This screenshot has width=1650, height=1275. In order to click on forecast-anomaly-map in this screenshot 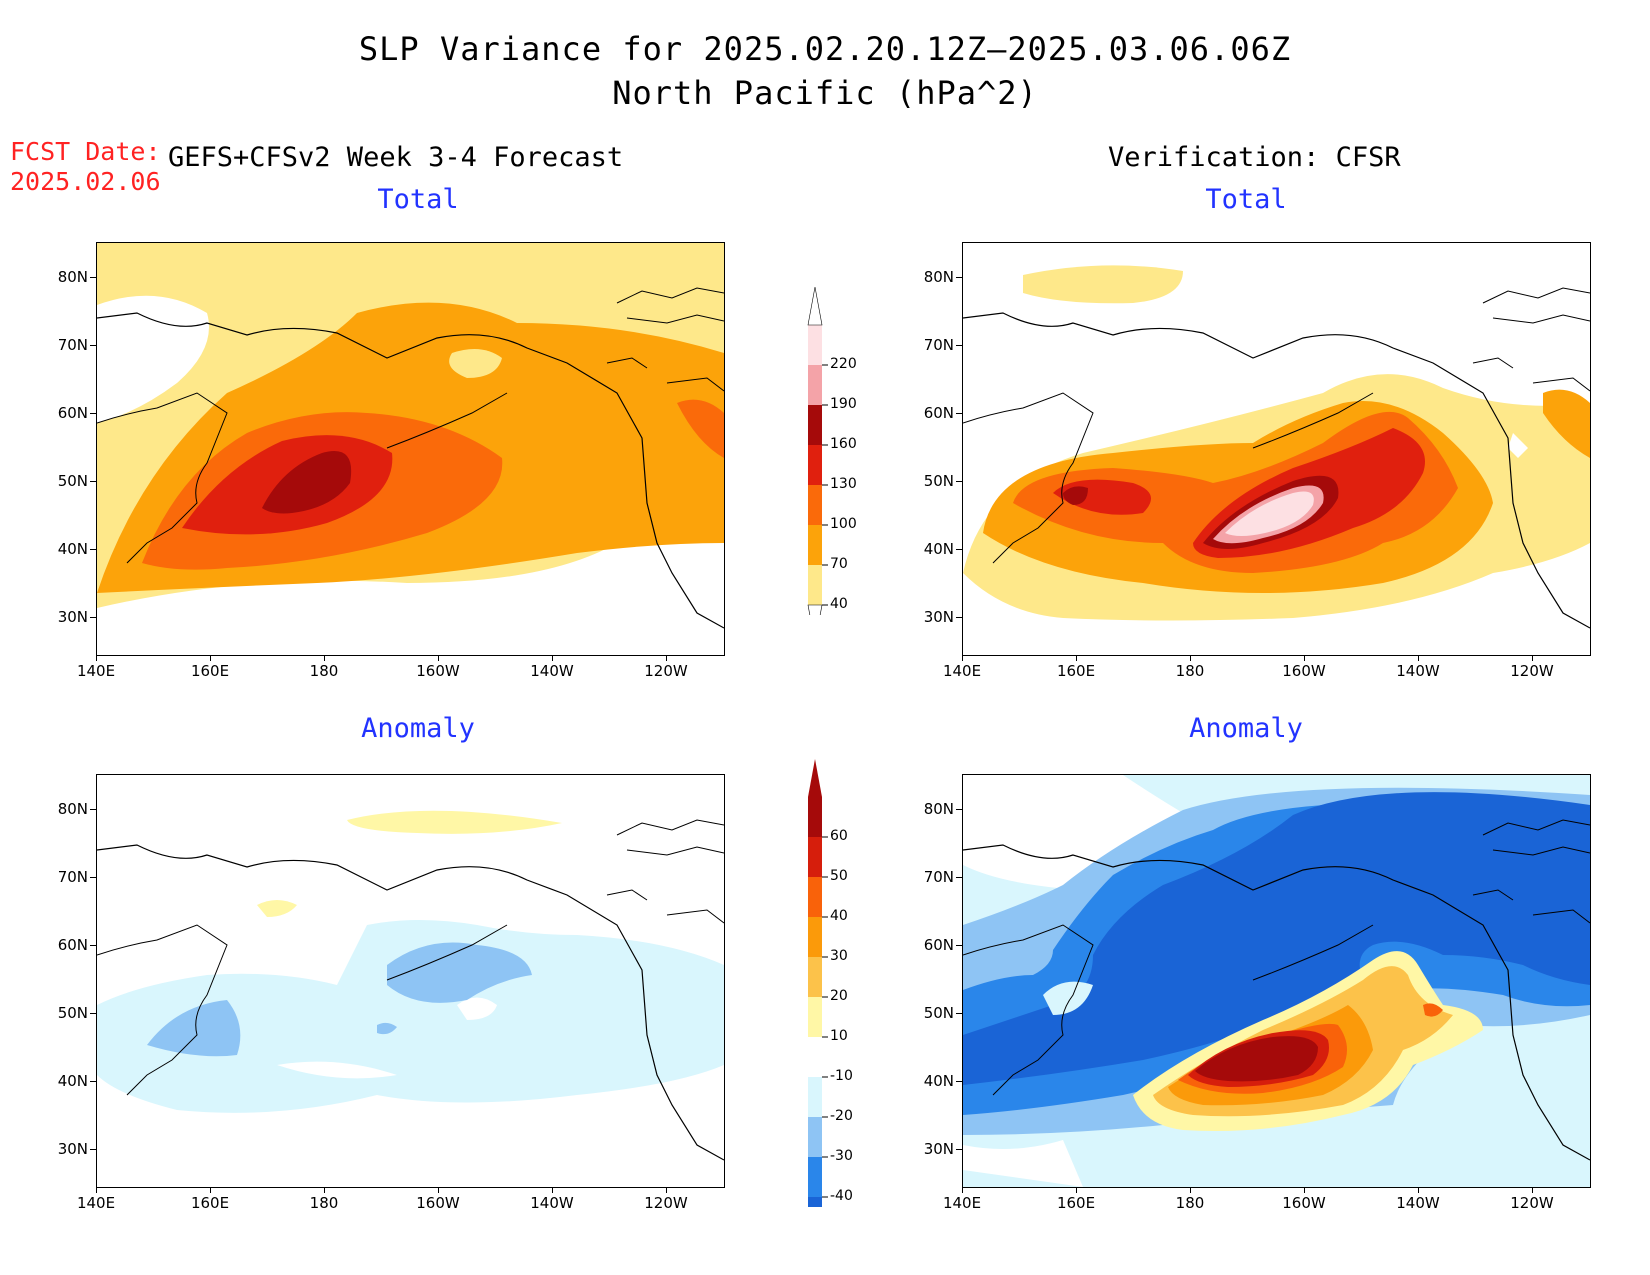, I will do `click(410, 981)`.